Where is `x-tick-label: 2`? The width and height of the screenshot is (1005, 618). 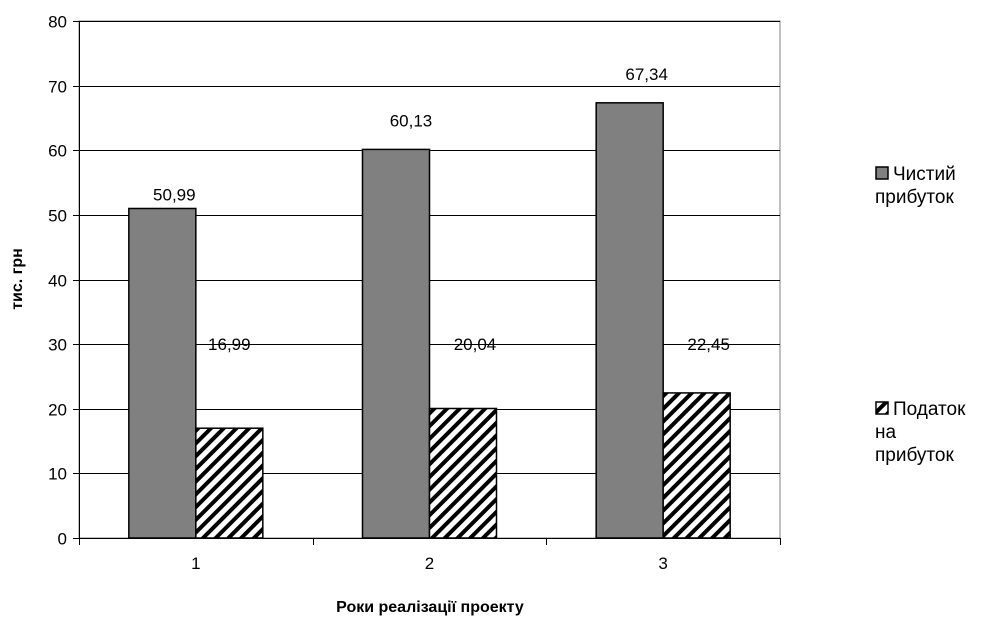 x-tick-label: 2 is located at coordinates (429, 563).